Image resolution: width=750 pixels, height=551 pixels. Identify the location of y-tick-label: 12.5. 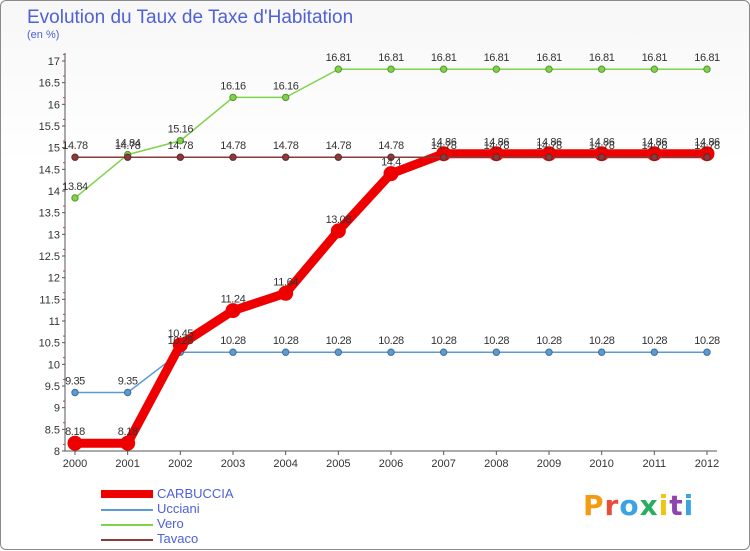
(49, 257).